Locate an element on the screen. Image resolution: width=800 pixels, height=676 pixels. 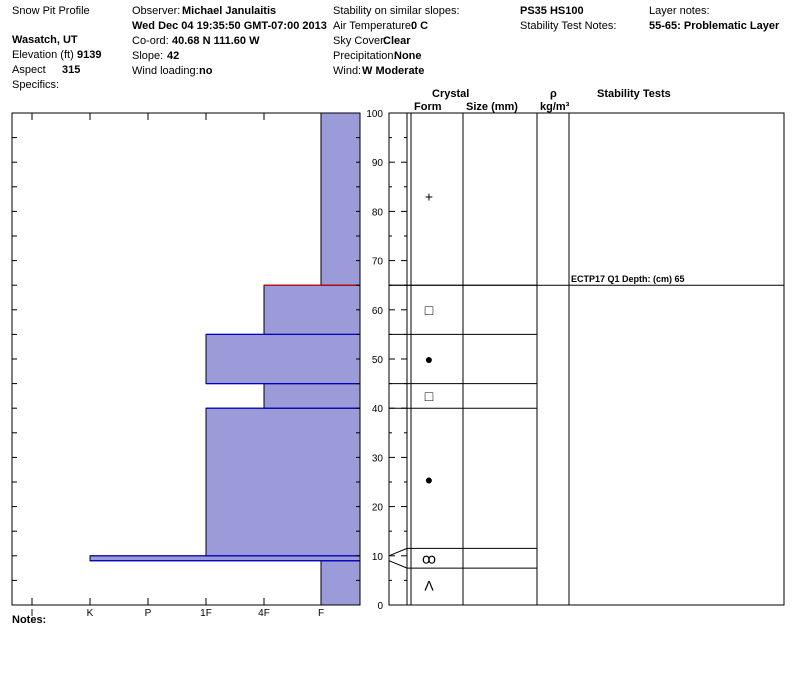
wind-loading-label: Wind loading: is located at coordinates (165, 71).